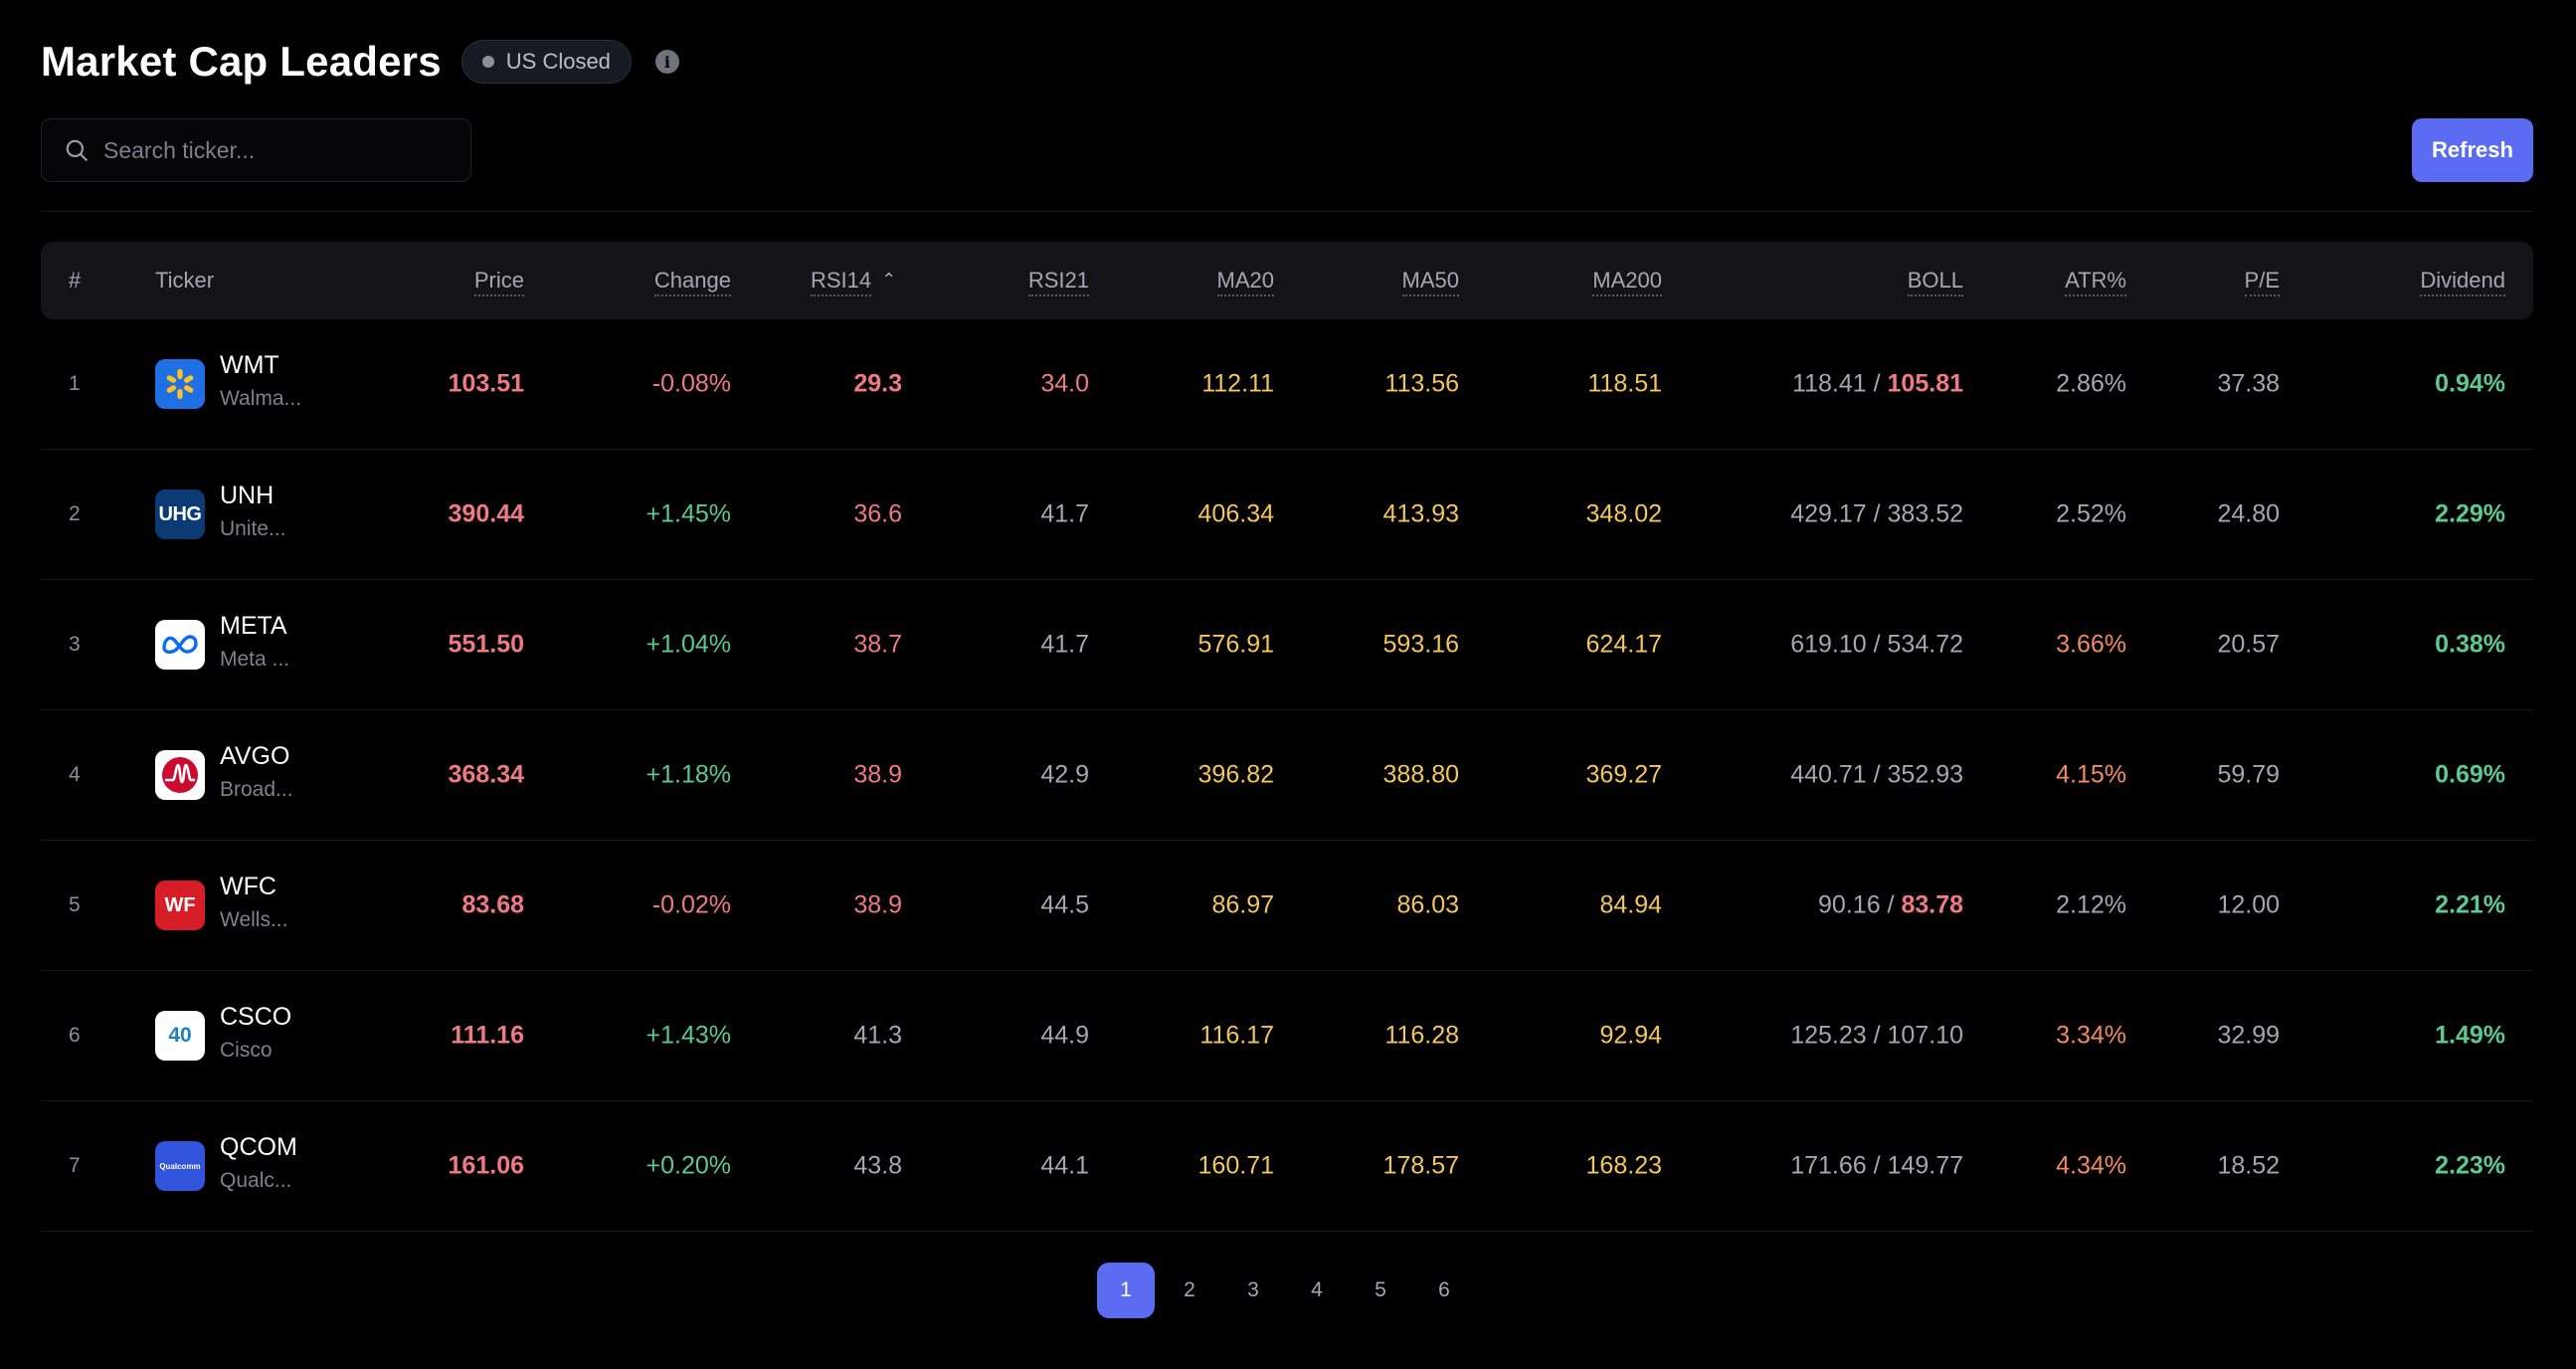  I want to click on boll-cell: 619.10 / 534.72, so click(1876, 645).